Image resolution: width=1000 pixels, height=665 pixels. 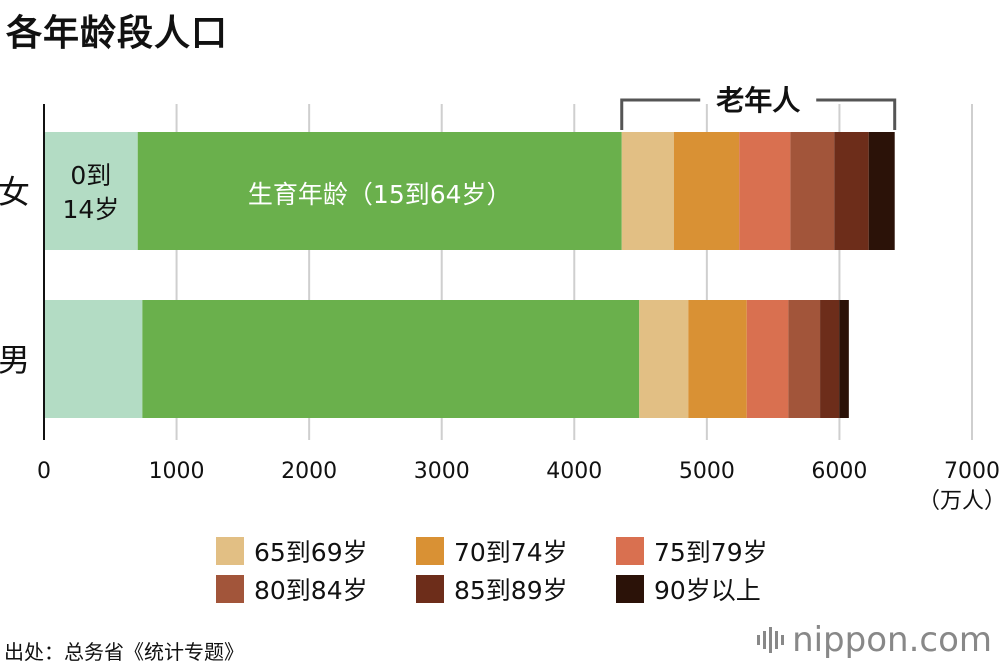 What do you see at coordinates (511, 552) in the screenshot?
I see `legend-label: 70到74岁` at bounding box center [511, 552].